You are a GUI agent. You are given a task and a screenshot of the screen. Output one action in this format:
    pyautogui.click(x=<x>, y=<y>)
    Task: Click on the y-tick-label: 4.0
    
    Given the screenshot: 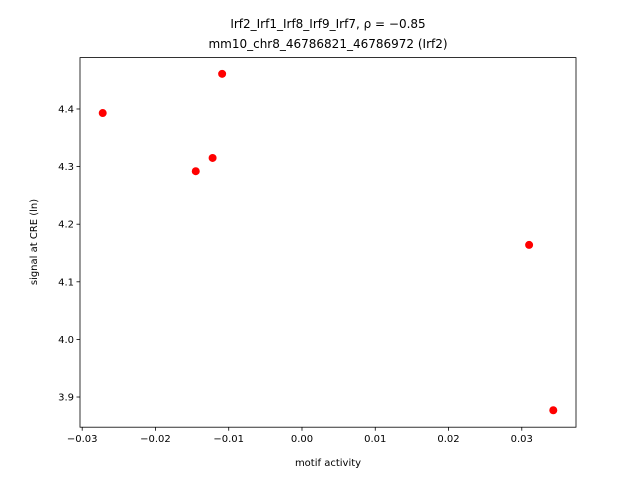 What is the action you would take?
    pyautogui.click(x=66, y=340)
    